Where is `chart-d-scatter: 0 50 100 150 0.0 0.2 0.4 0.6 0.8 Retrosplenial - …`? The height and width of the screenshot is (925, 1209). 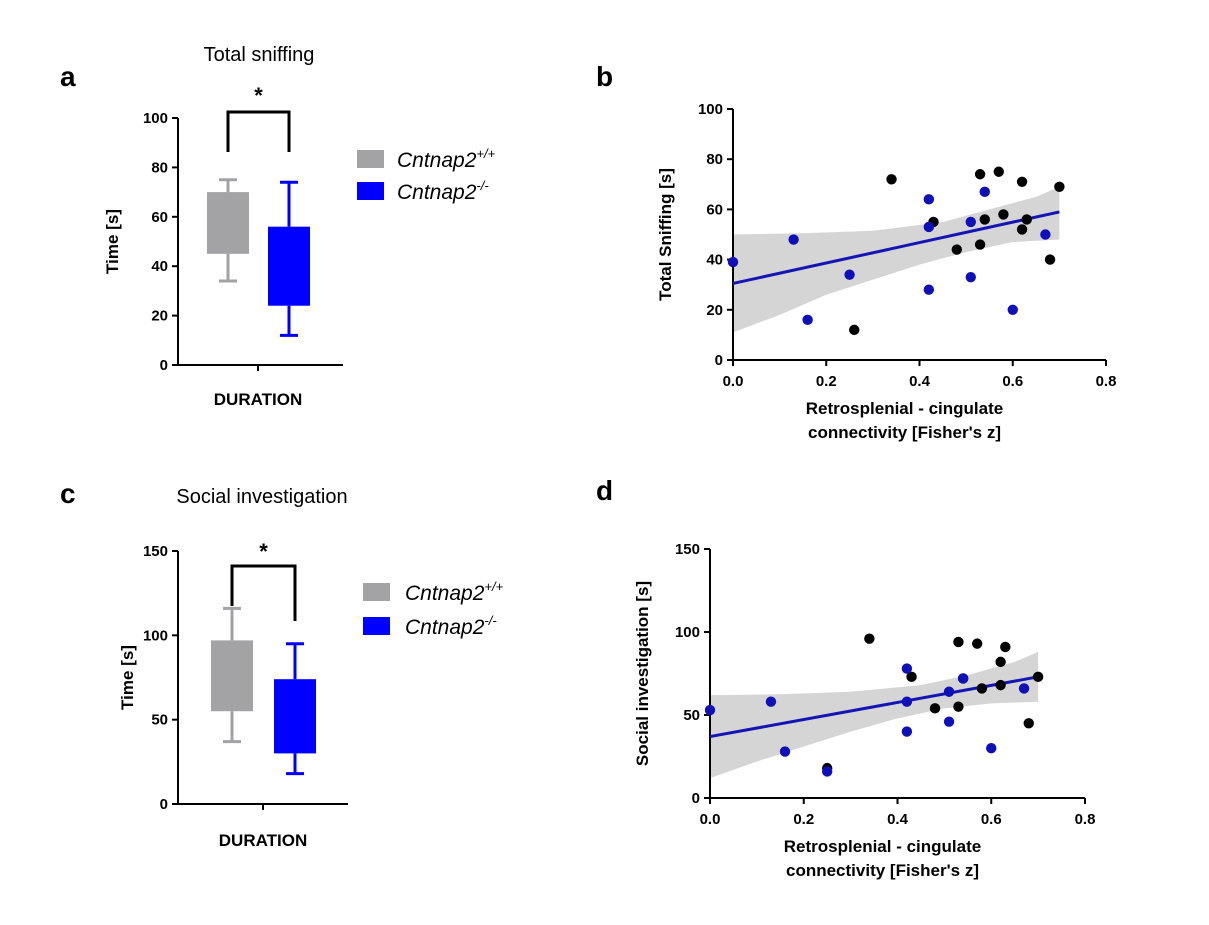 chart-d-scatter: 0 50 100 150 0.0 0.2 0.4 0.6 0.8 Retrosplenial - … is located at coordinates (864, 710).